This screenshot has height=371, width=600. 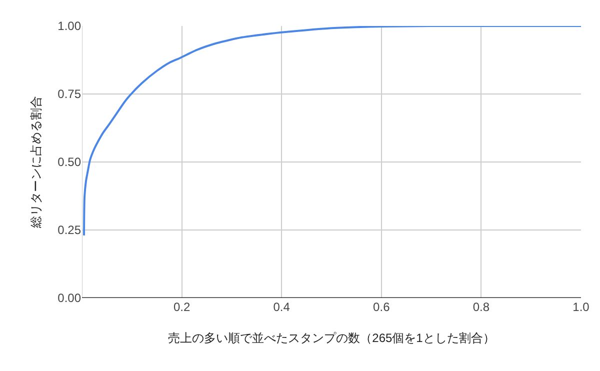 What do you see at coordinates (281, 307) in the screenshot?
I see `x-tick-label: 0.4` at bounding box center [281, 307].